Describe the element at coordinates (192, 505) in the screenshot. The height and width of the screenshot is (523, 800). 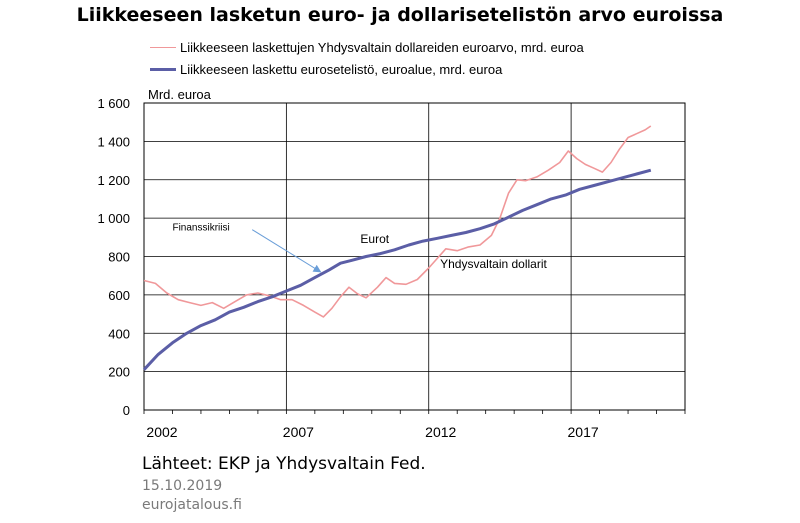
I see `site-name: eurojatalous.fi` at that location.